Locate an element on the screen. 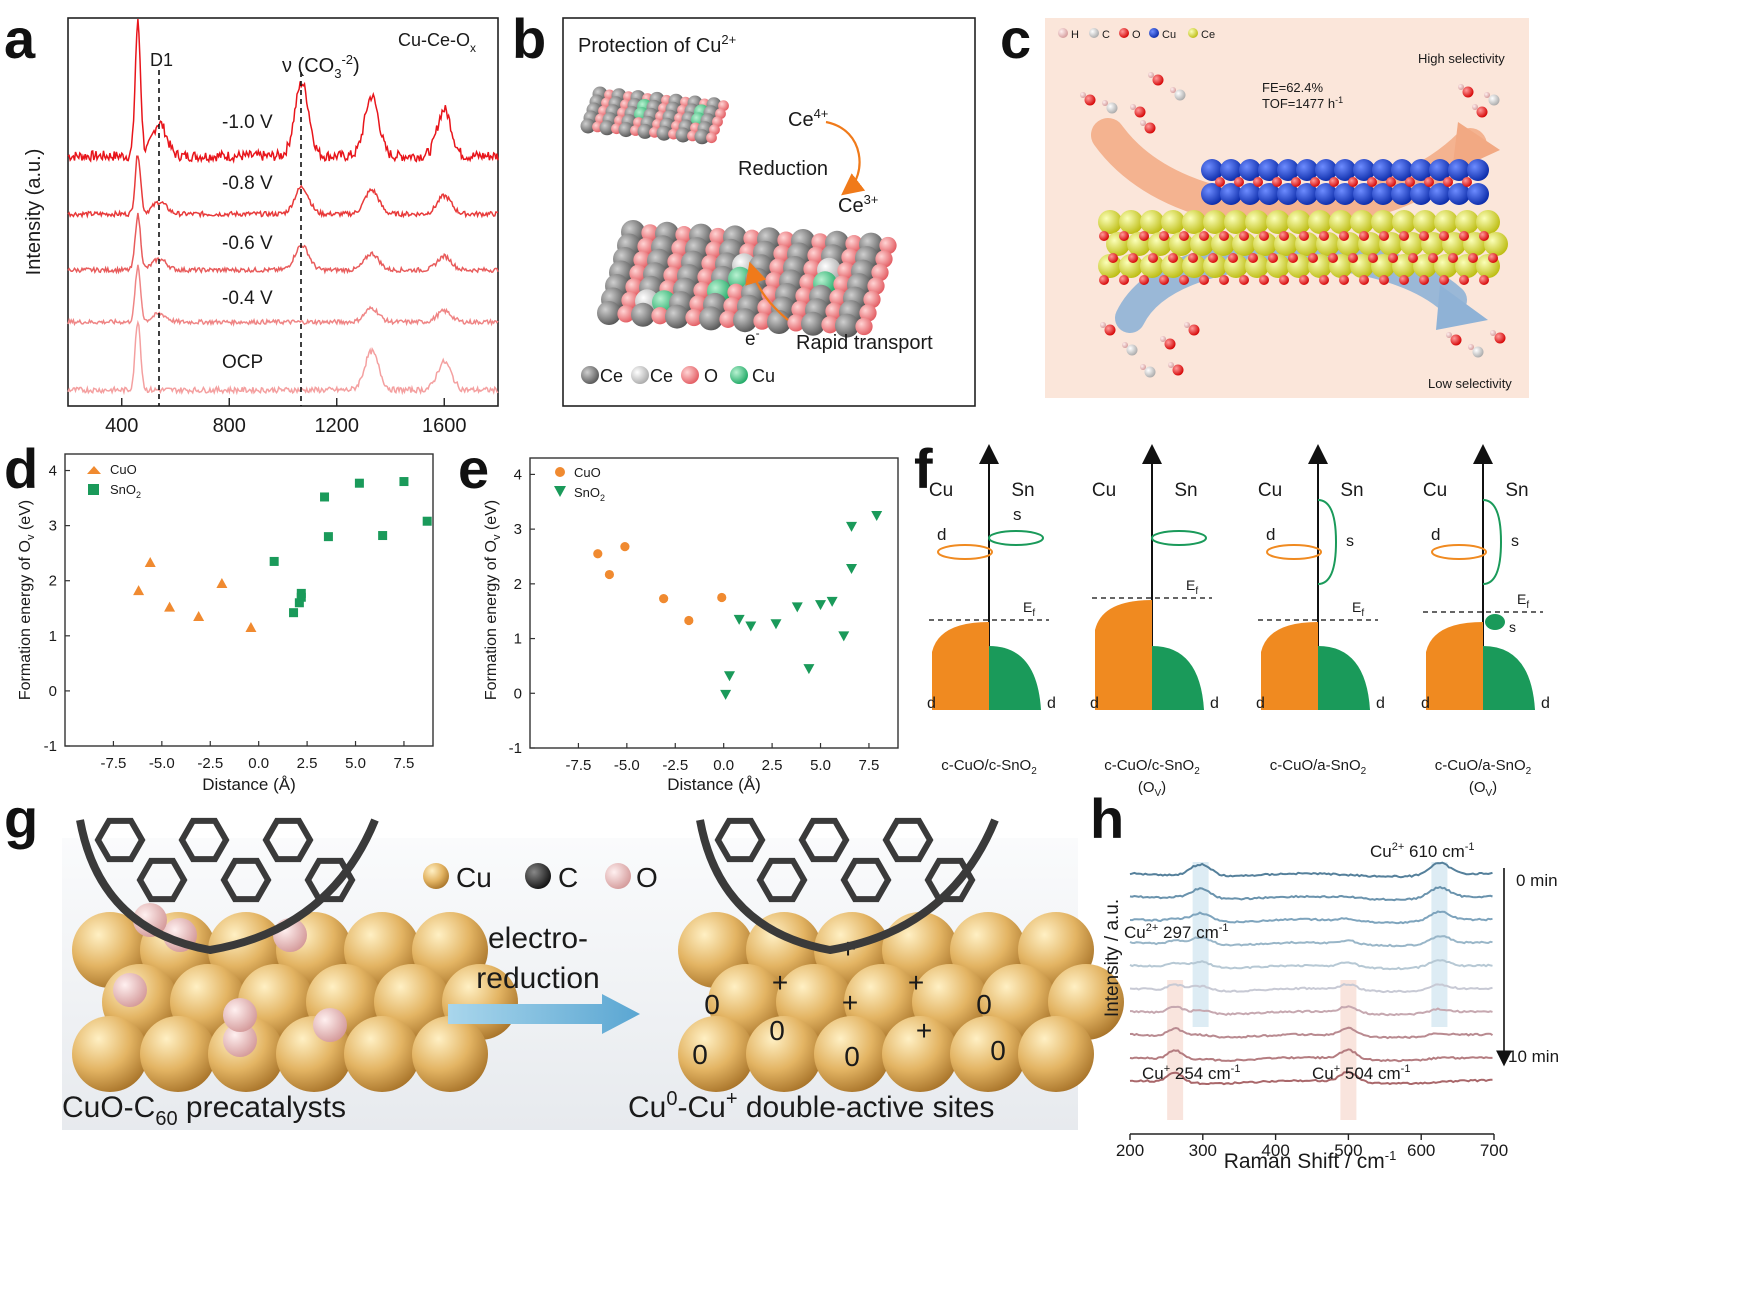 This screenshot has height=1306, width=1750. curve-label-1: -1.0 V is located at coordinates (247, 122).